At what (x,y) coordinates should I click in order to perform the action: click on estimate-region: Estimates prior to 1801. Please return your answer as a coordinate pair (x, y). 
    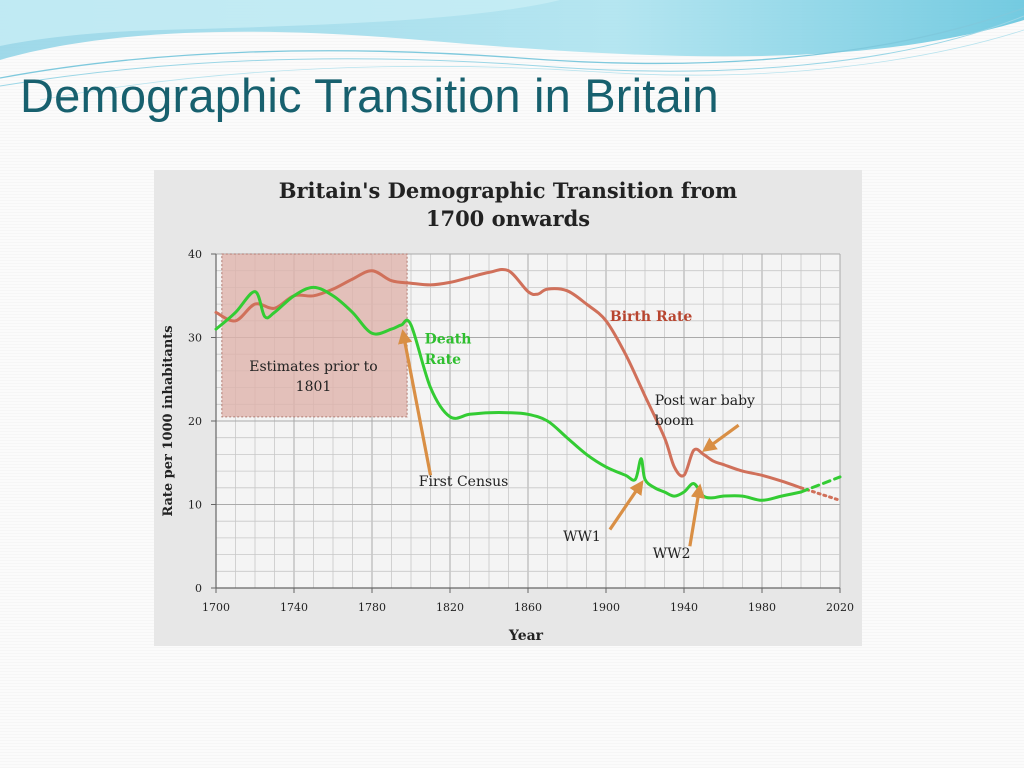
    Looking at the image, I should click on (314, 335).